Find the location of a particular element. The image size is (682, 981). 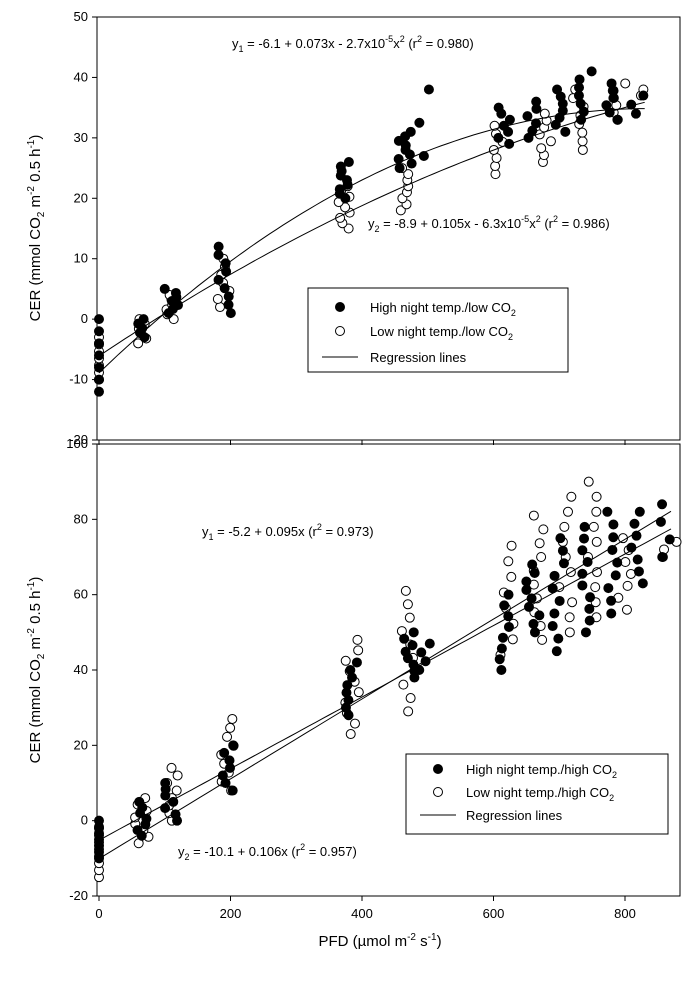

y-tick-label: 30 is located at coordinates (81, 137).